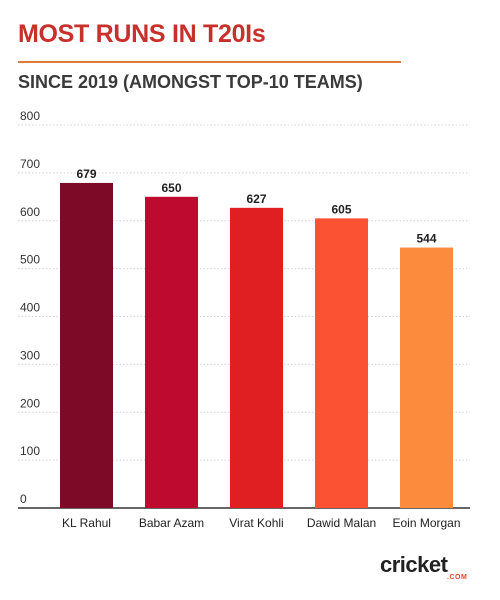 This screenshot has height=600, width=500. Describe the element at coordinates (209, 62) in the screenshot. I see `title-divider` at that location.